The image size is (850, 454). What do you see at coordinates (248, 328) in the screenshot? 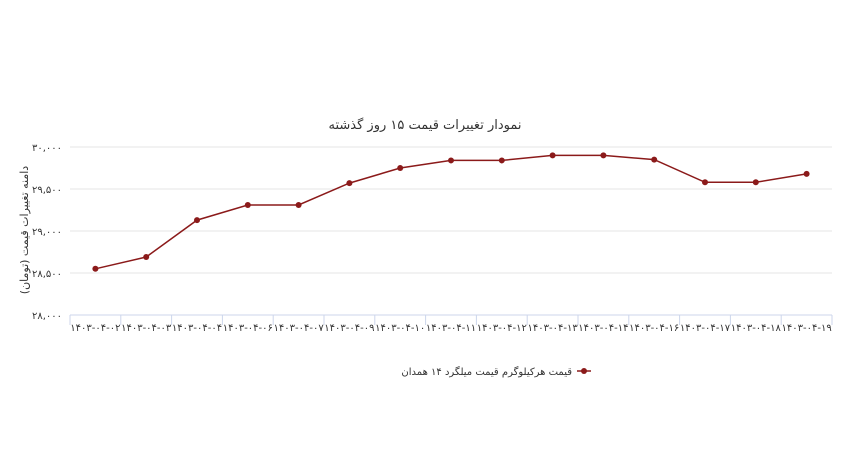
I see `x-tick-label: ۱۴۰۳-۰۴-۰۶` at bounding box center [248, 328].